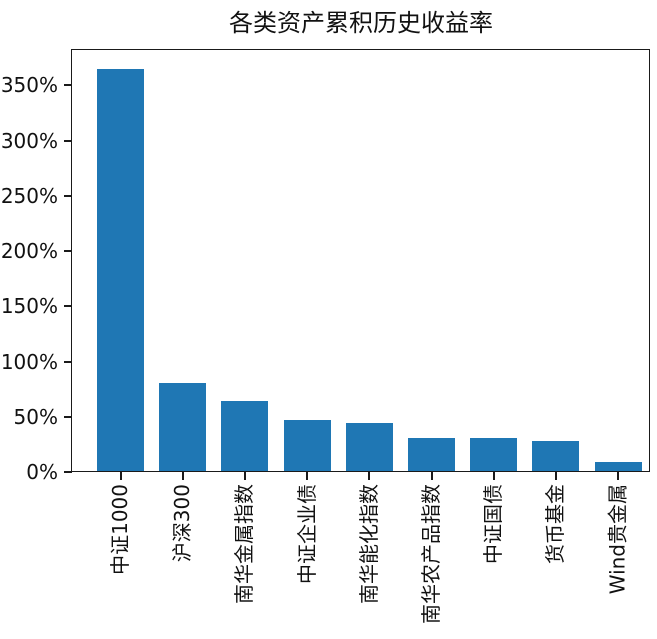  I want to click on chart-title: 各类资产累积历史收益率, so click(361, 23).